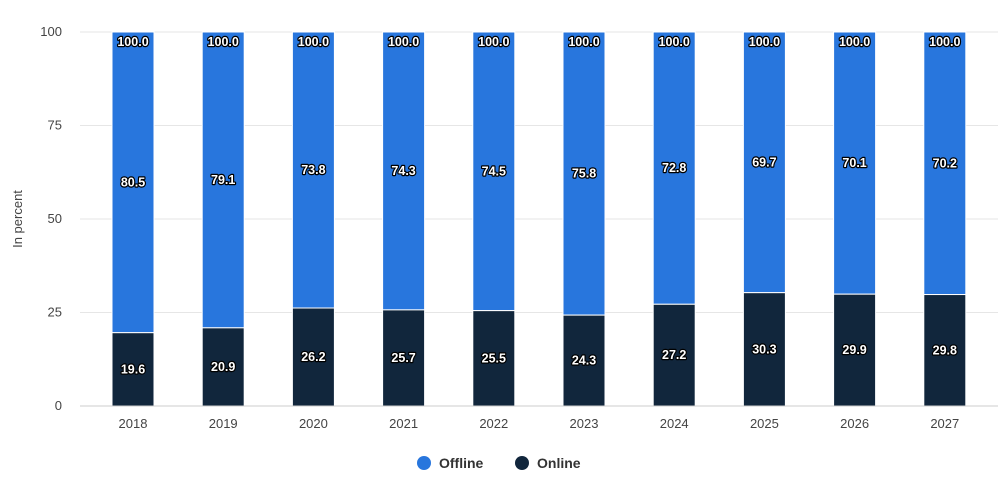  I want to click on data-label-online: 25.7, so click(403, 358).